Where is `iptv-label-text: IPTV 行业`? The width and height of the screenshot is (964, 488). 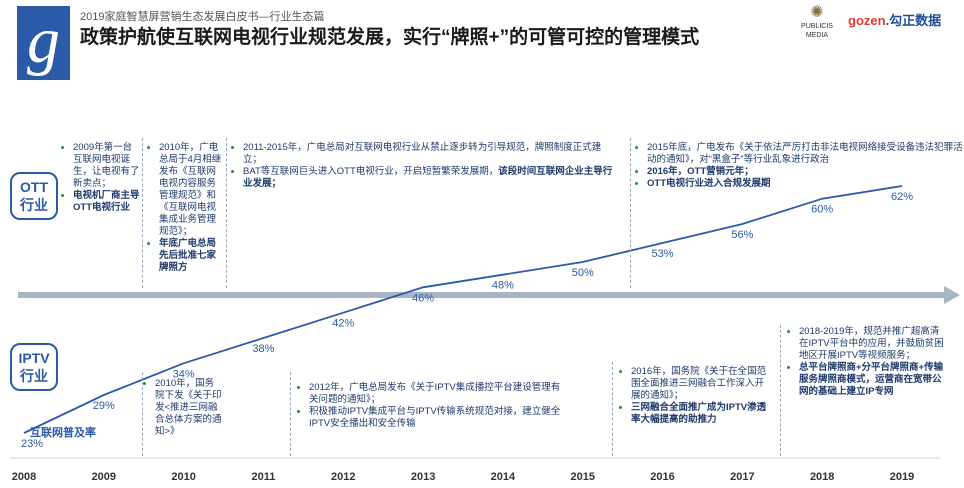 iptv-label-text: IPTV 行业 is located at coordinates (34, 367).